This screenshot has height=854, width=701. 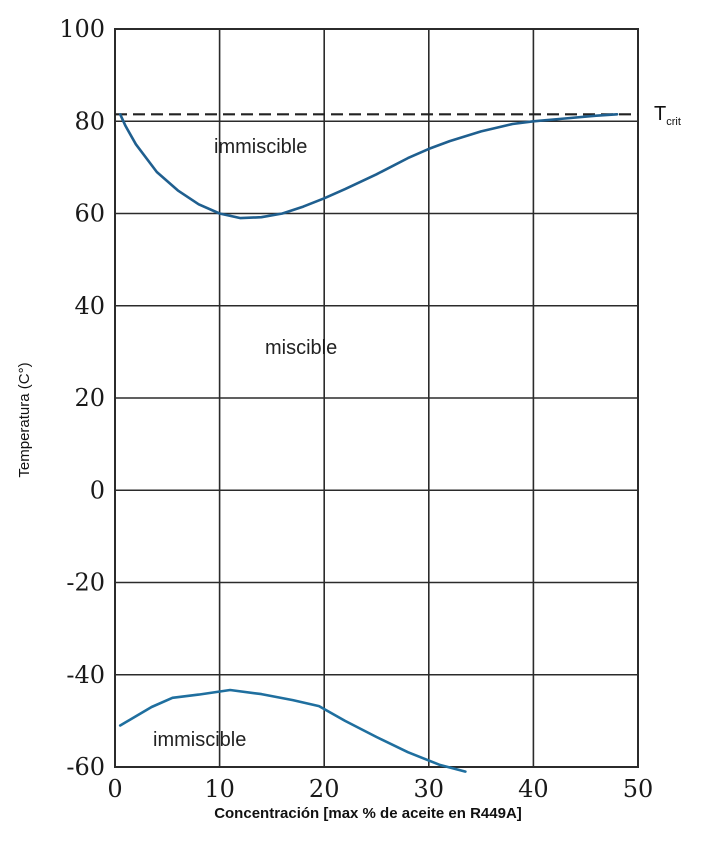 I want to click on y-tick-label-40: 40, so click(x=89, y=306).